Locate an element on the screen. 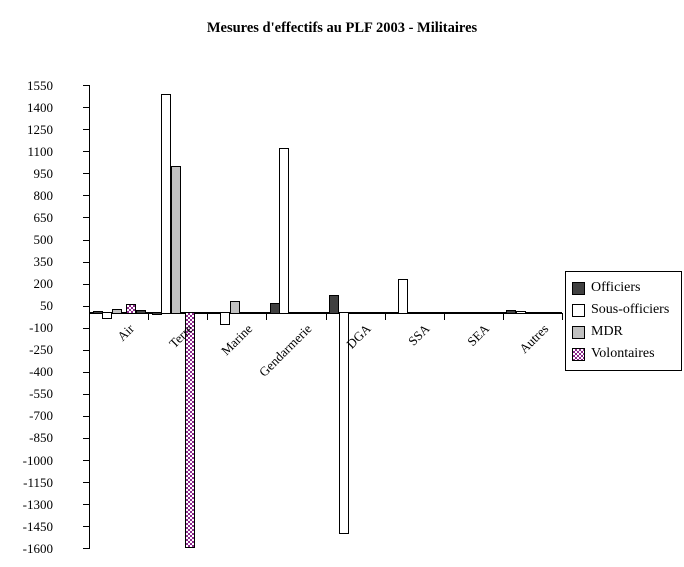  y-tick-label: -1600 is located at coordinates (37, 548).